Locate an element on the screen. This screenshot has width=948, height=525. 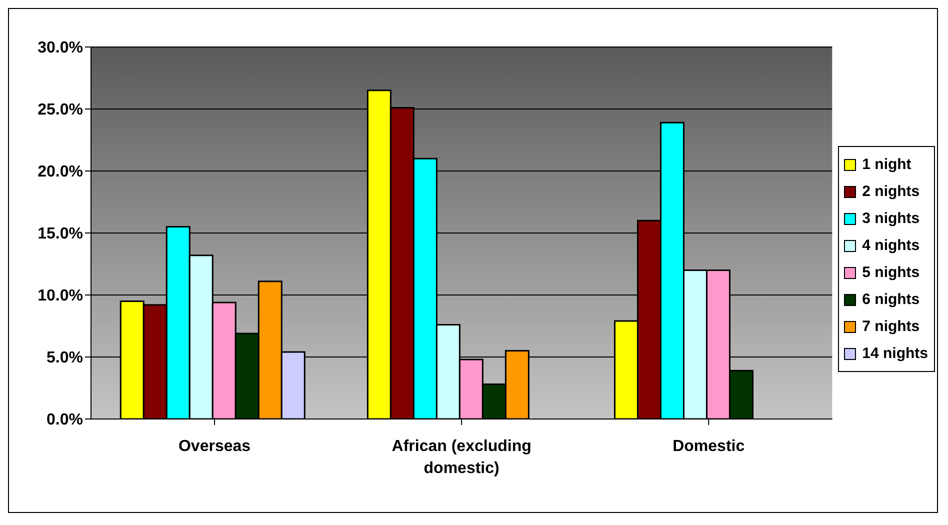
legend-label: 1 night is located at coordinates (887, 164).